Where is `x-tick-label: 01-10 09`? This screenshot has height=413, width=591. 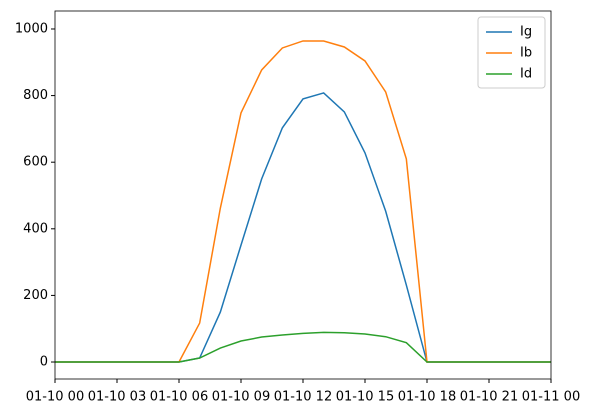
x-tick-label: 01-10 09 is located at coordinates (241, 397).